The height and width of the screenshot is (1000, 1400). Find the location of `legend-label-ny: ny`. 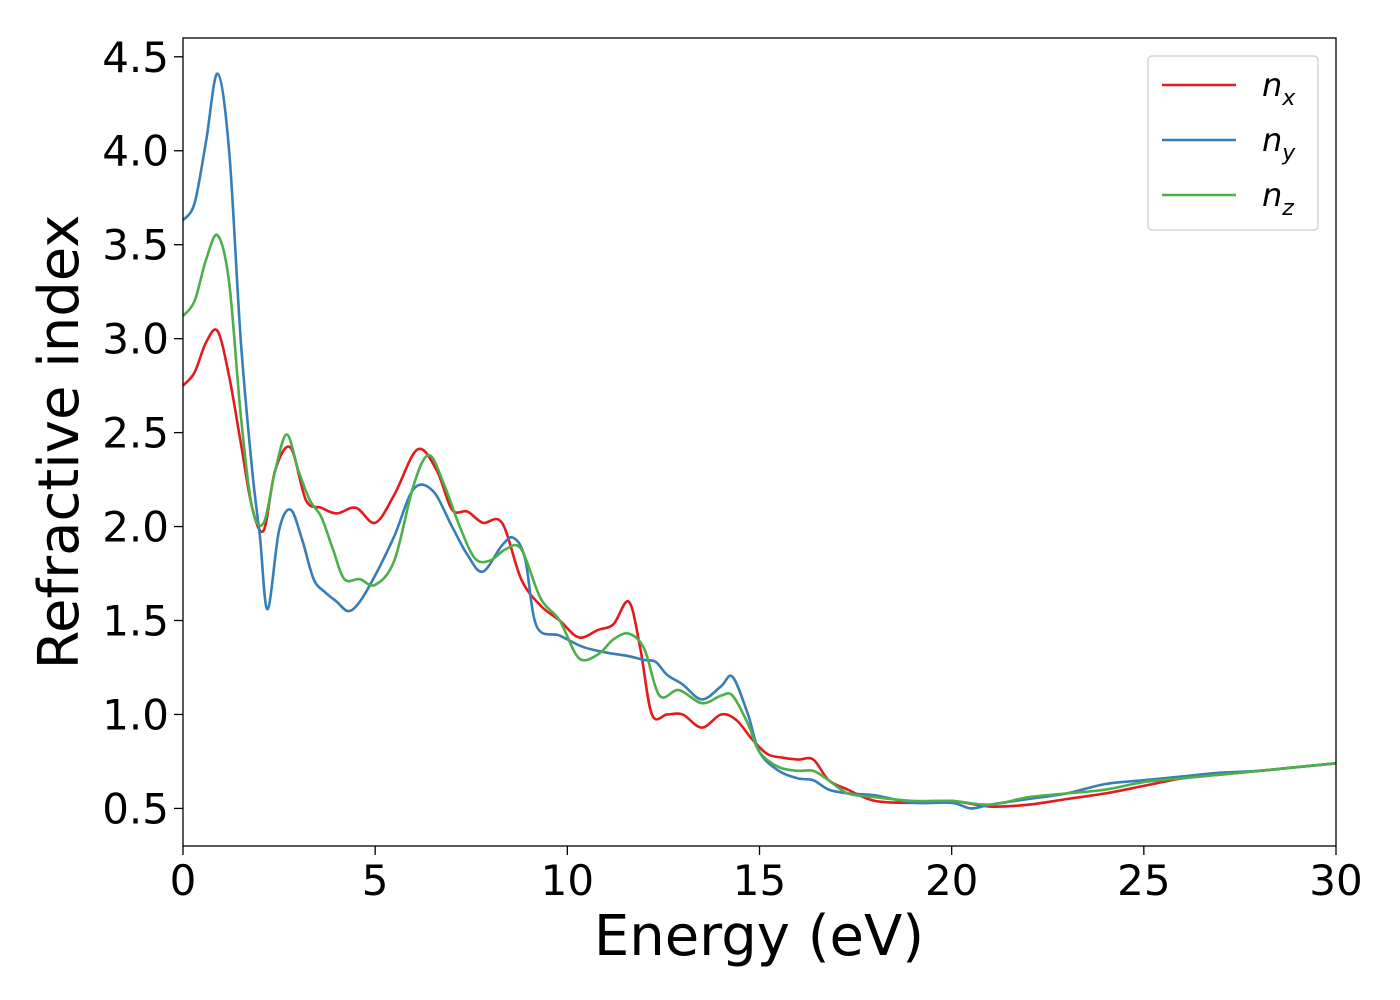

legend-label-ny: ny is located at coordinates (1279, 143).